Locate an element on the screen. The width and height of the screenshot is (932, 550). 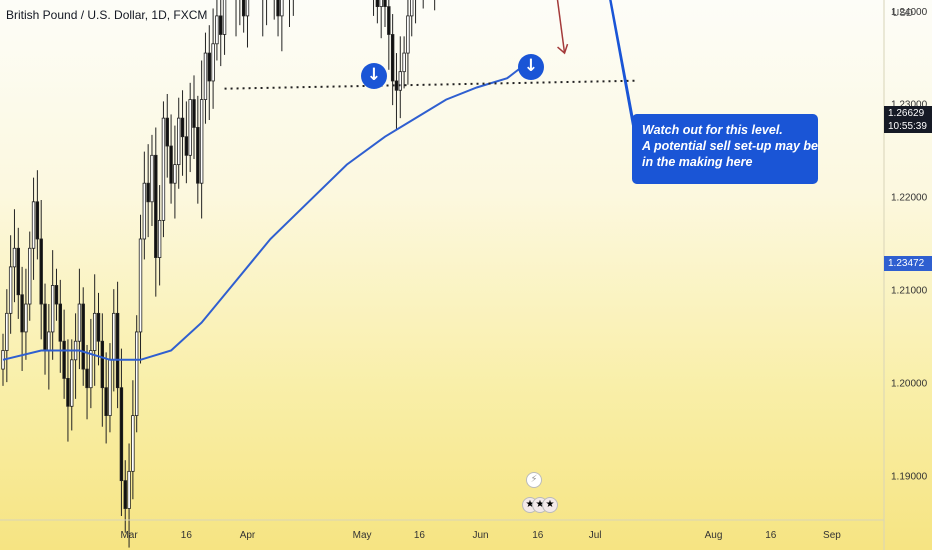
us-flag-icon: ★ is located at coordinates (550, 505).